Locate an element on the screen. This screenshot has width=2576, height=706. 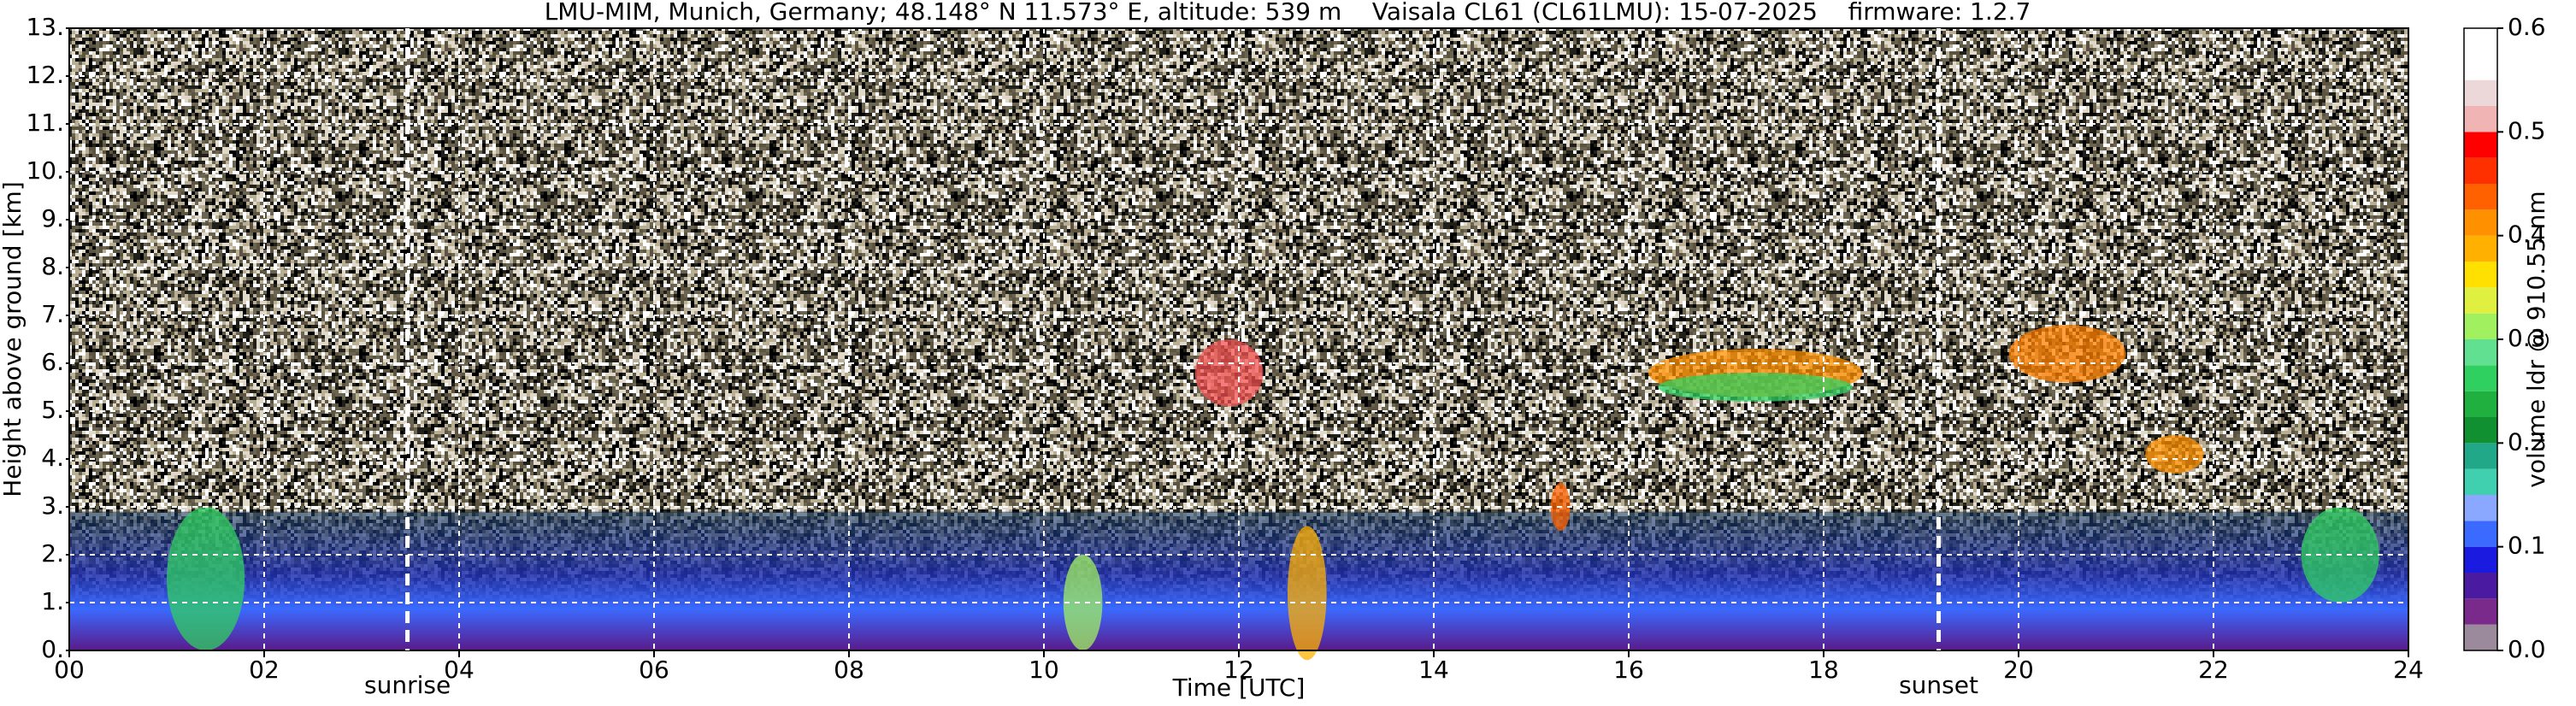
x-tick-label: 22 is located at coordinates (2213, 670).